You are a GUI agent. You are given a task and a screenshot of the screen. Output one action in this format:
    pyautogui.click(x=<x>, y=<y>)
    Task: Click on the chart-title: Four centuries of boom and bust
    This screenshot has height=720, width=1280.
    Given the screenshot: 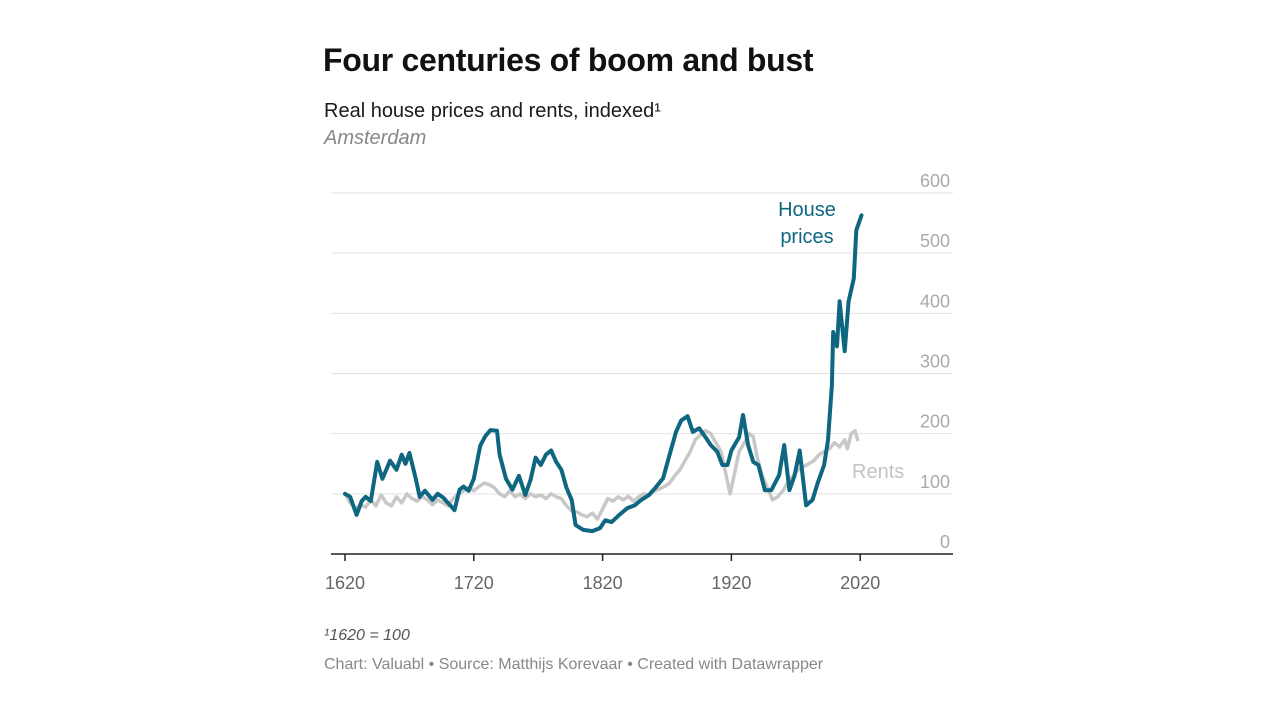 What is the action you would take?
    pyautogui.click(x=568, y=60)
    